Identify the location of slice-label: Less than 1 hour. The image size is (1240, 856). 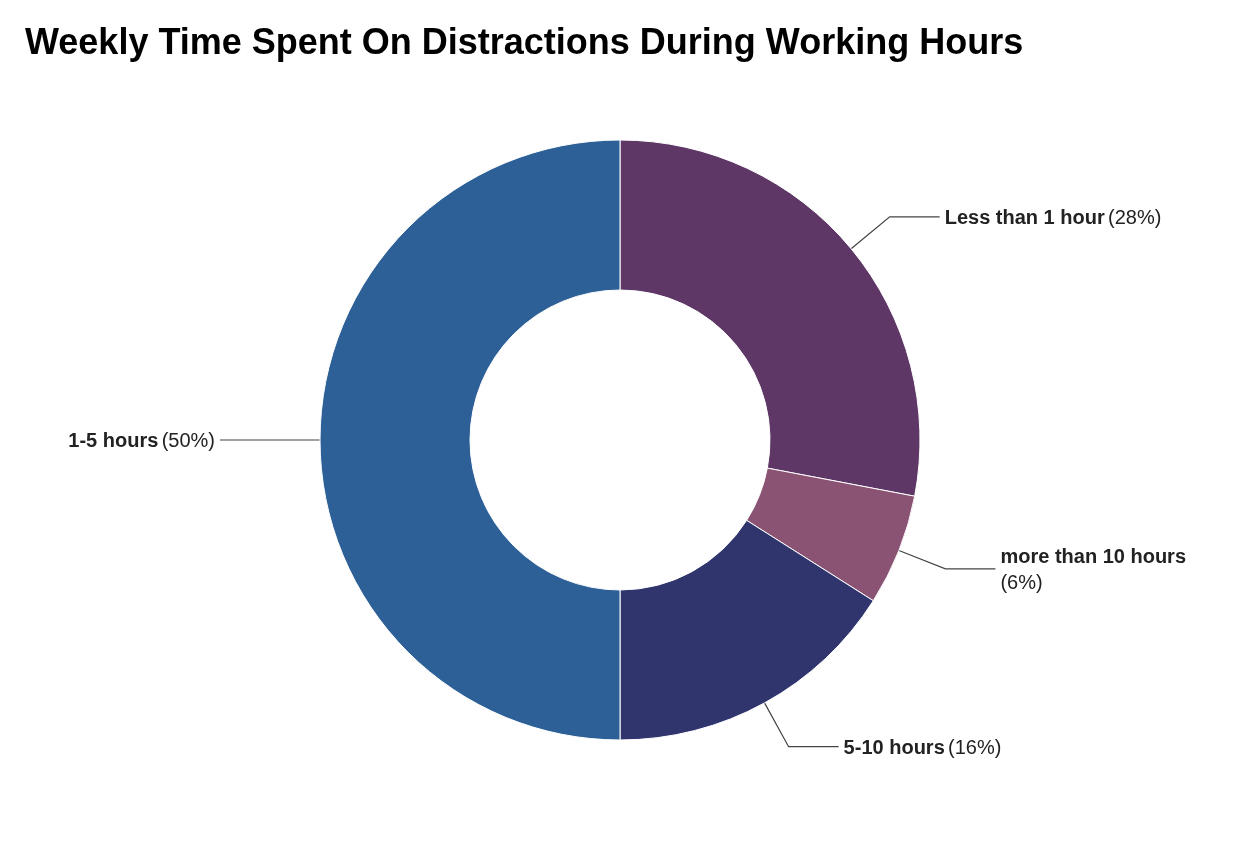
(1024, 216).